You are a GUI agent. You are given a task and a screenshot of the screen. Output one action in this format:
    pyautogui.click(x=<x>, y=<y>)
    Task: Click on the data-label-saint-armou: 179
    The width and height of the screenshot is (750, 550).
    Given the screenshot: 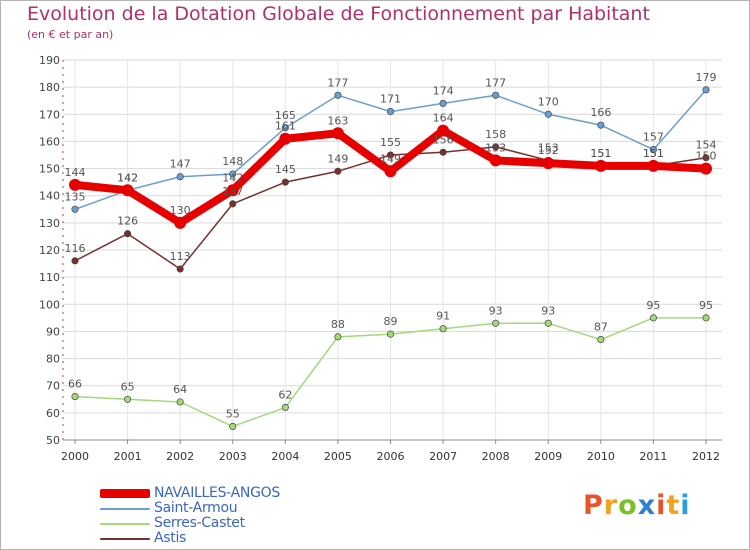 What is the action you would take?
    pyautogui.click(x=706, y=77)
    